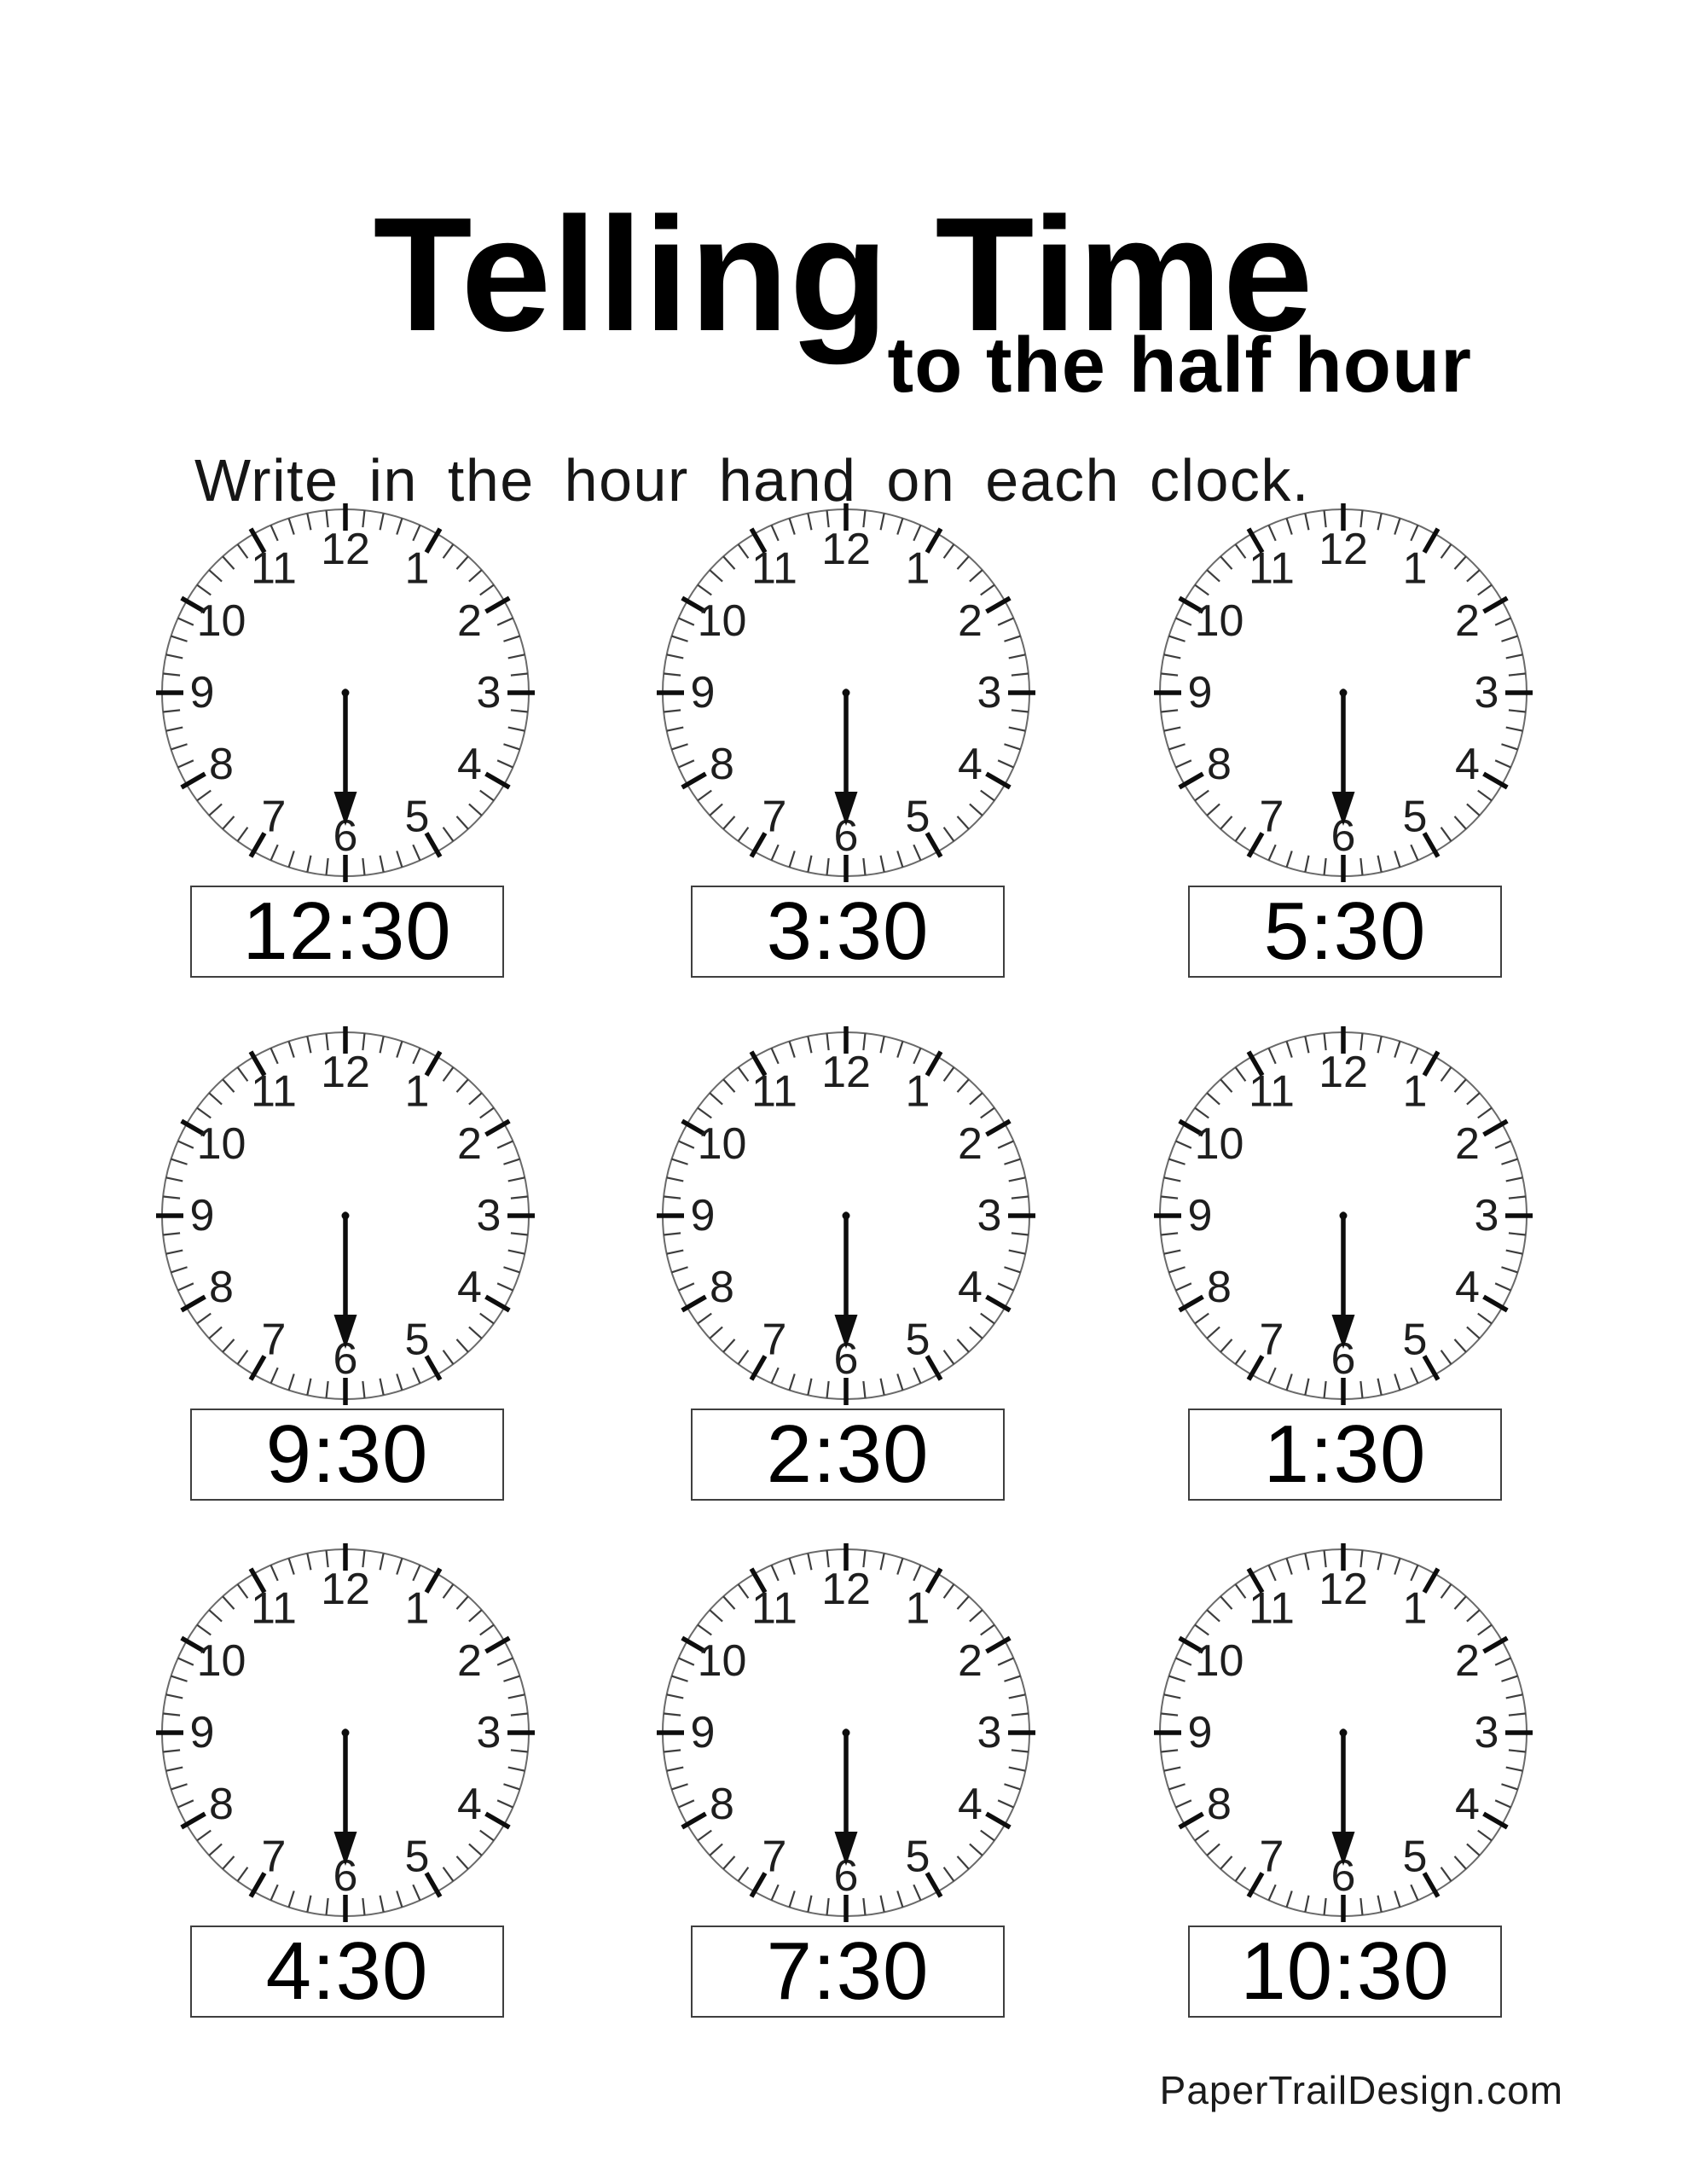 This screenshot has height=2184, width=1687. Describe the element at coordinates (843, 275) in the screenshot. I see `page-title: Telling Time` at that location.